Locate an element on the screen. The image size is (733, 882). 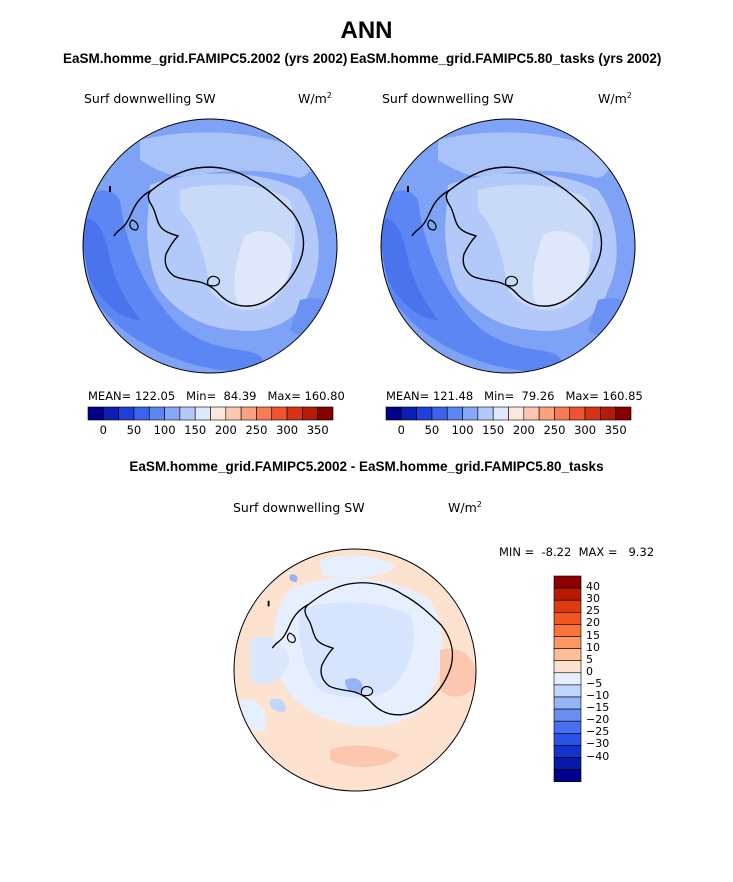
panel-2-colorbar-tick-label: 50 is located at coordinates (432, 430).